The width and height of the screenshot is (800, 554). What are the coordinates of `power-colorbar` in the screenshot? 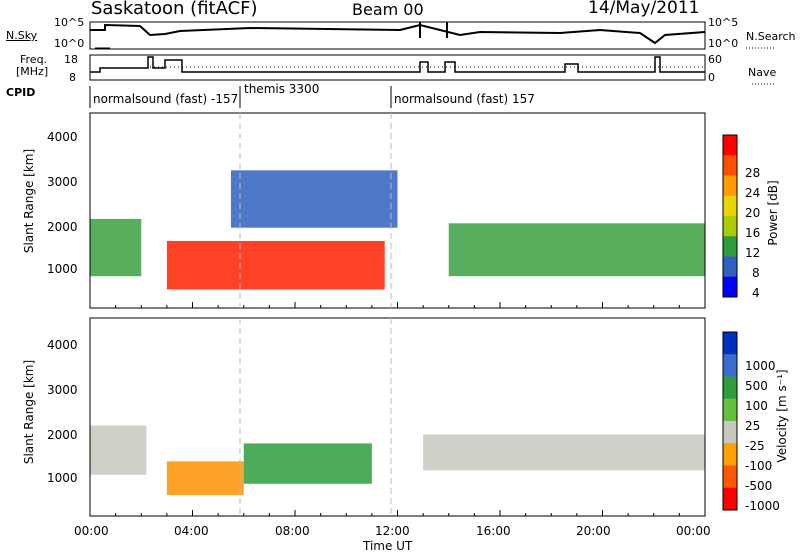 It's located at (730, 216).